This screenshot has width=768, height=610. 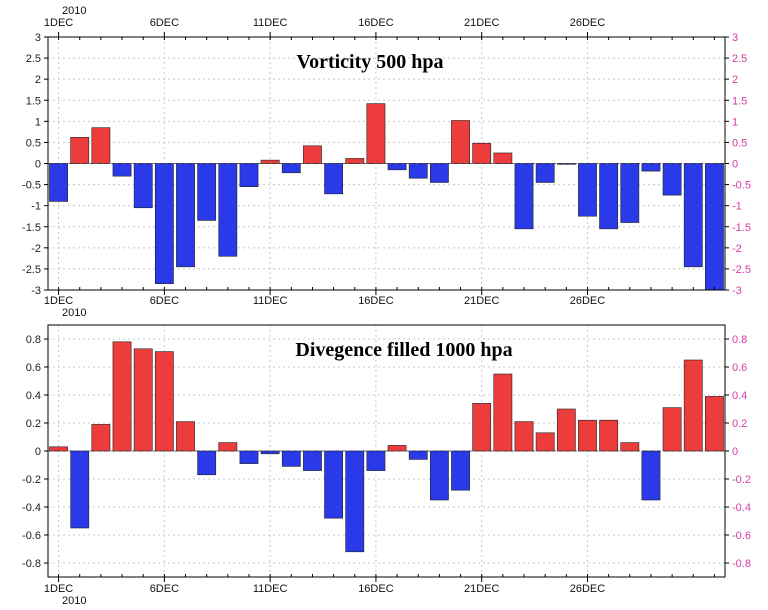 I want to click on divergence-y-tick-label-right: -0.4, so click(x=741, y=508).